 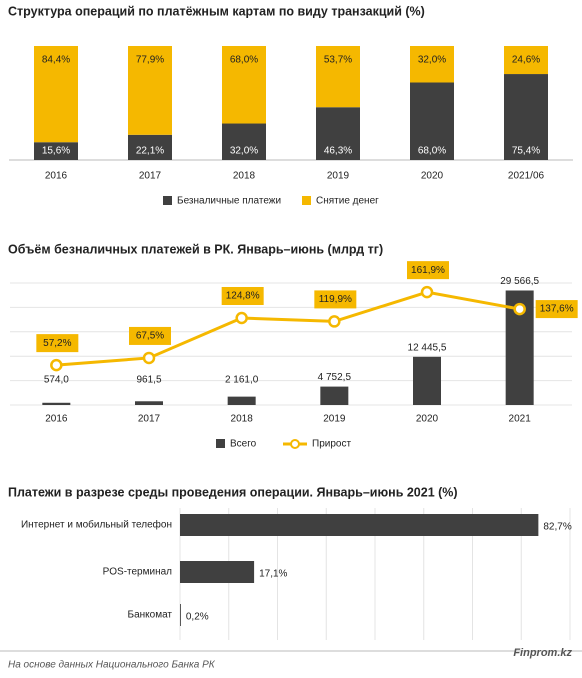 What do you see at coordinates (542, 653) in the screenshot?
I see `brand: Finprom.kz` at bounding box center [542, 653].